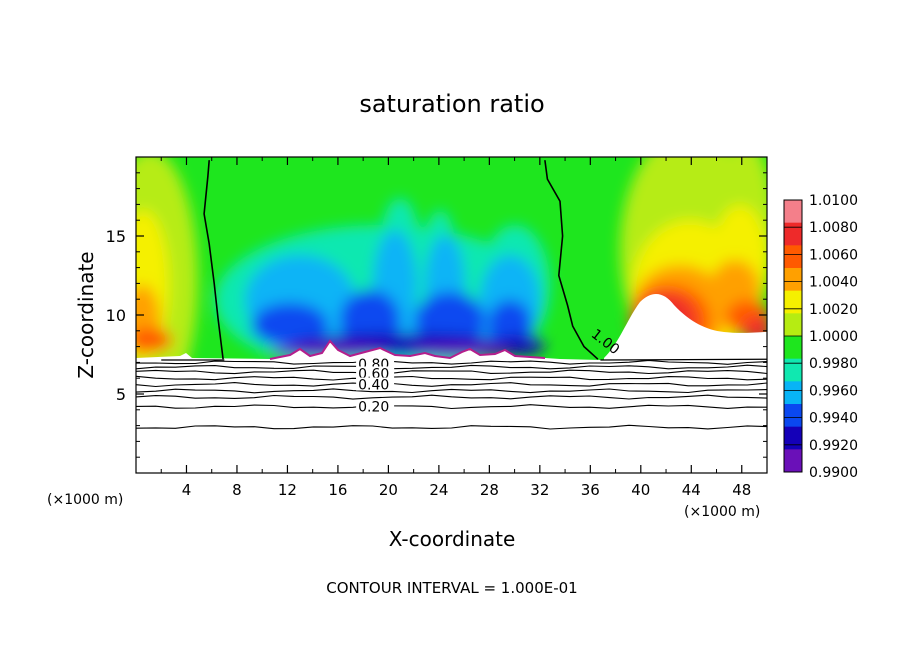 This screenshot has width=904, height=654. I want to click on x-tick-label: 28, so click(489, 490).